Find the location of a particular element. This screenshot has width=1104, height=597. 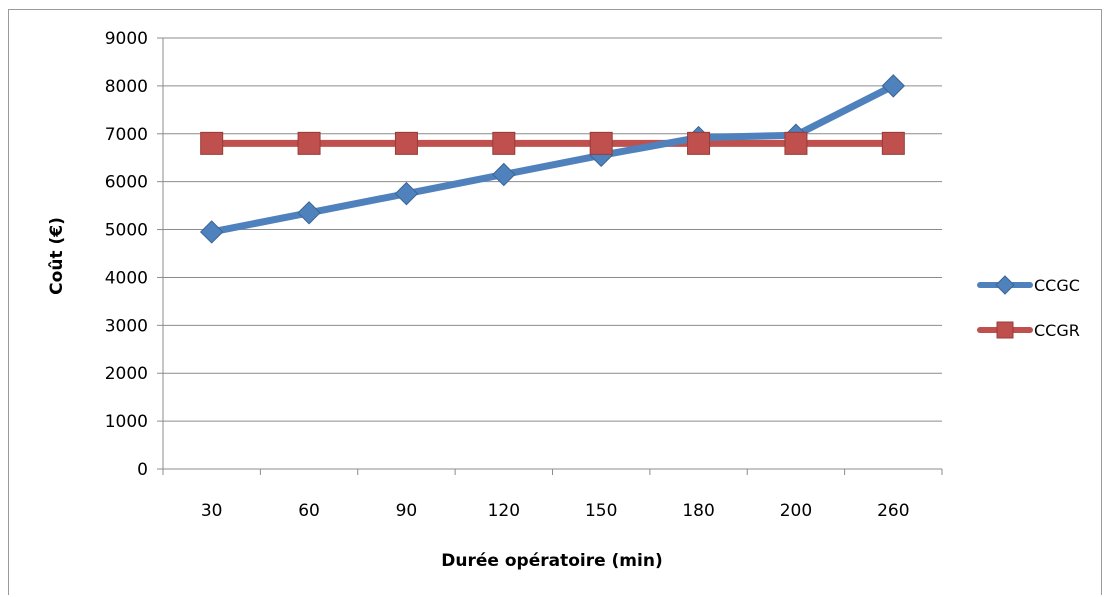

x-axis-title: Durée opératoire (min) is located at coordinates (551, 561).